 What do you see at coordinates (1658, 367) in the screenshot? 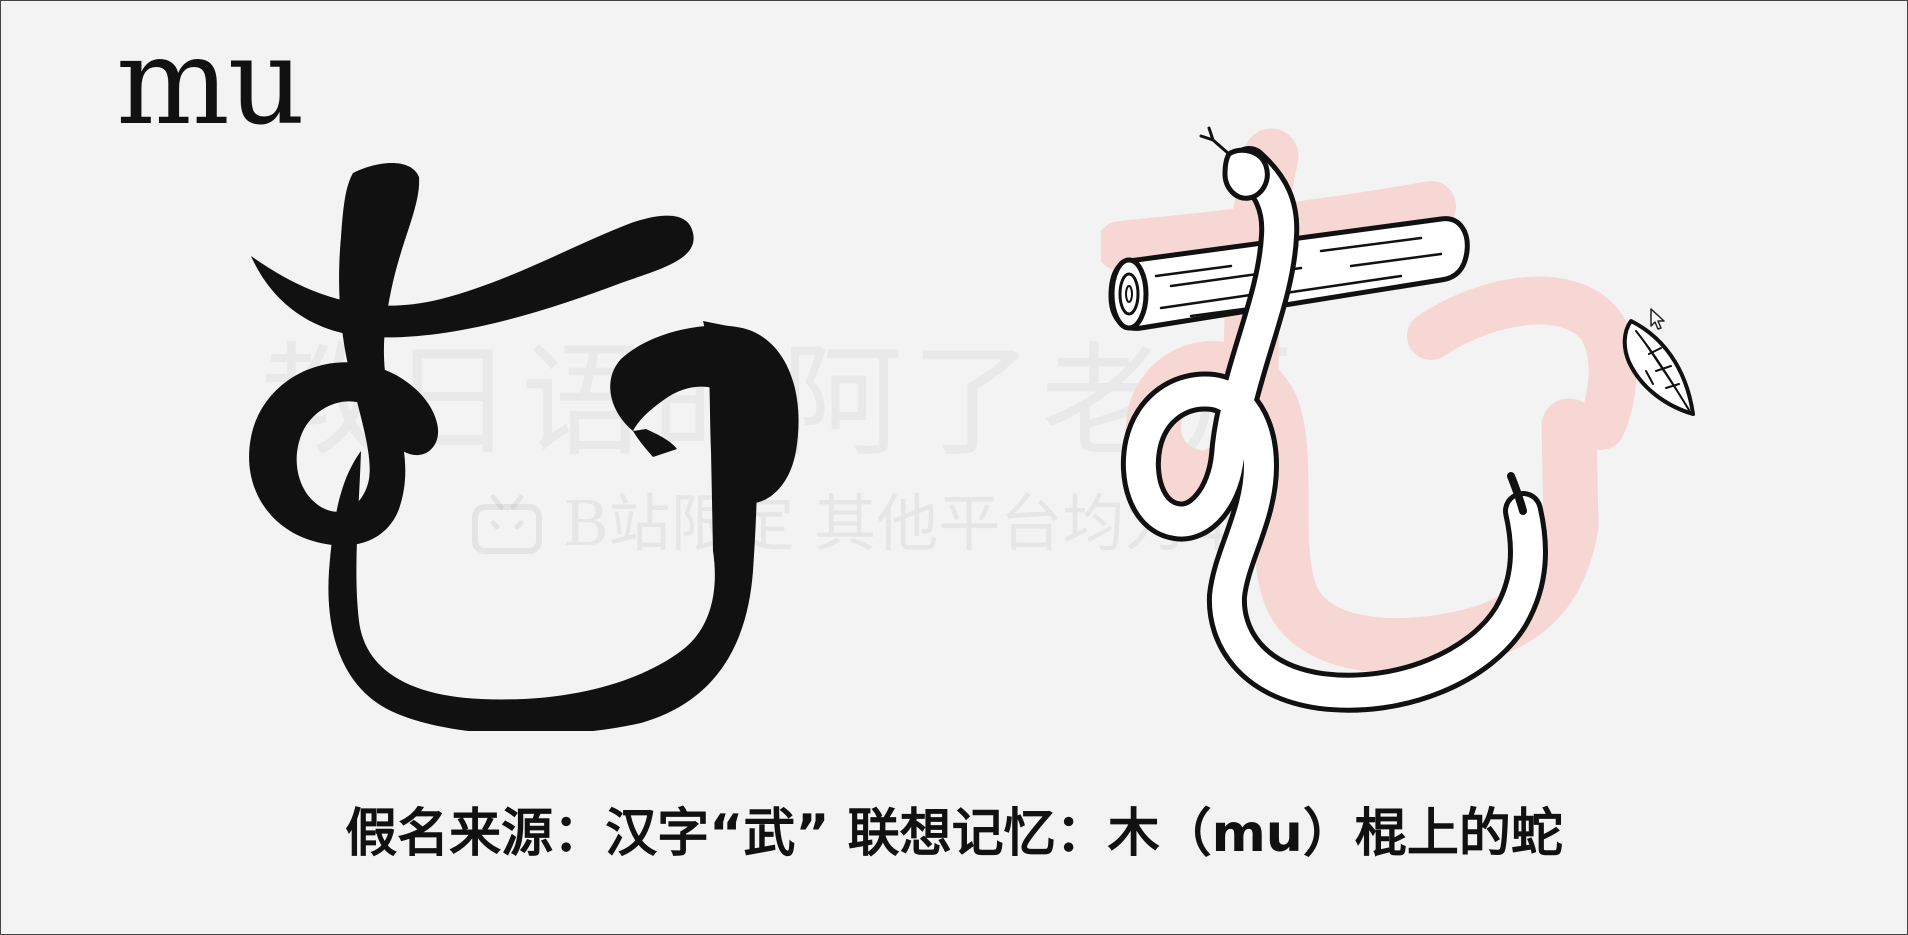
I see `leaf` at bounding box center [1658, 367].